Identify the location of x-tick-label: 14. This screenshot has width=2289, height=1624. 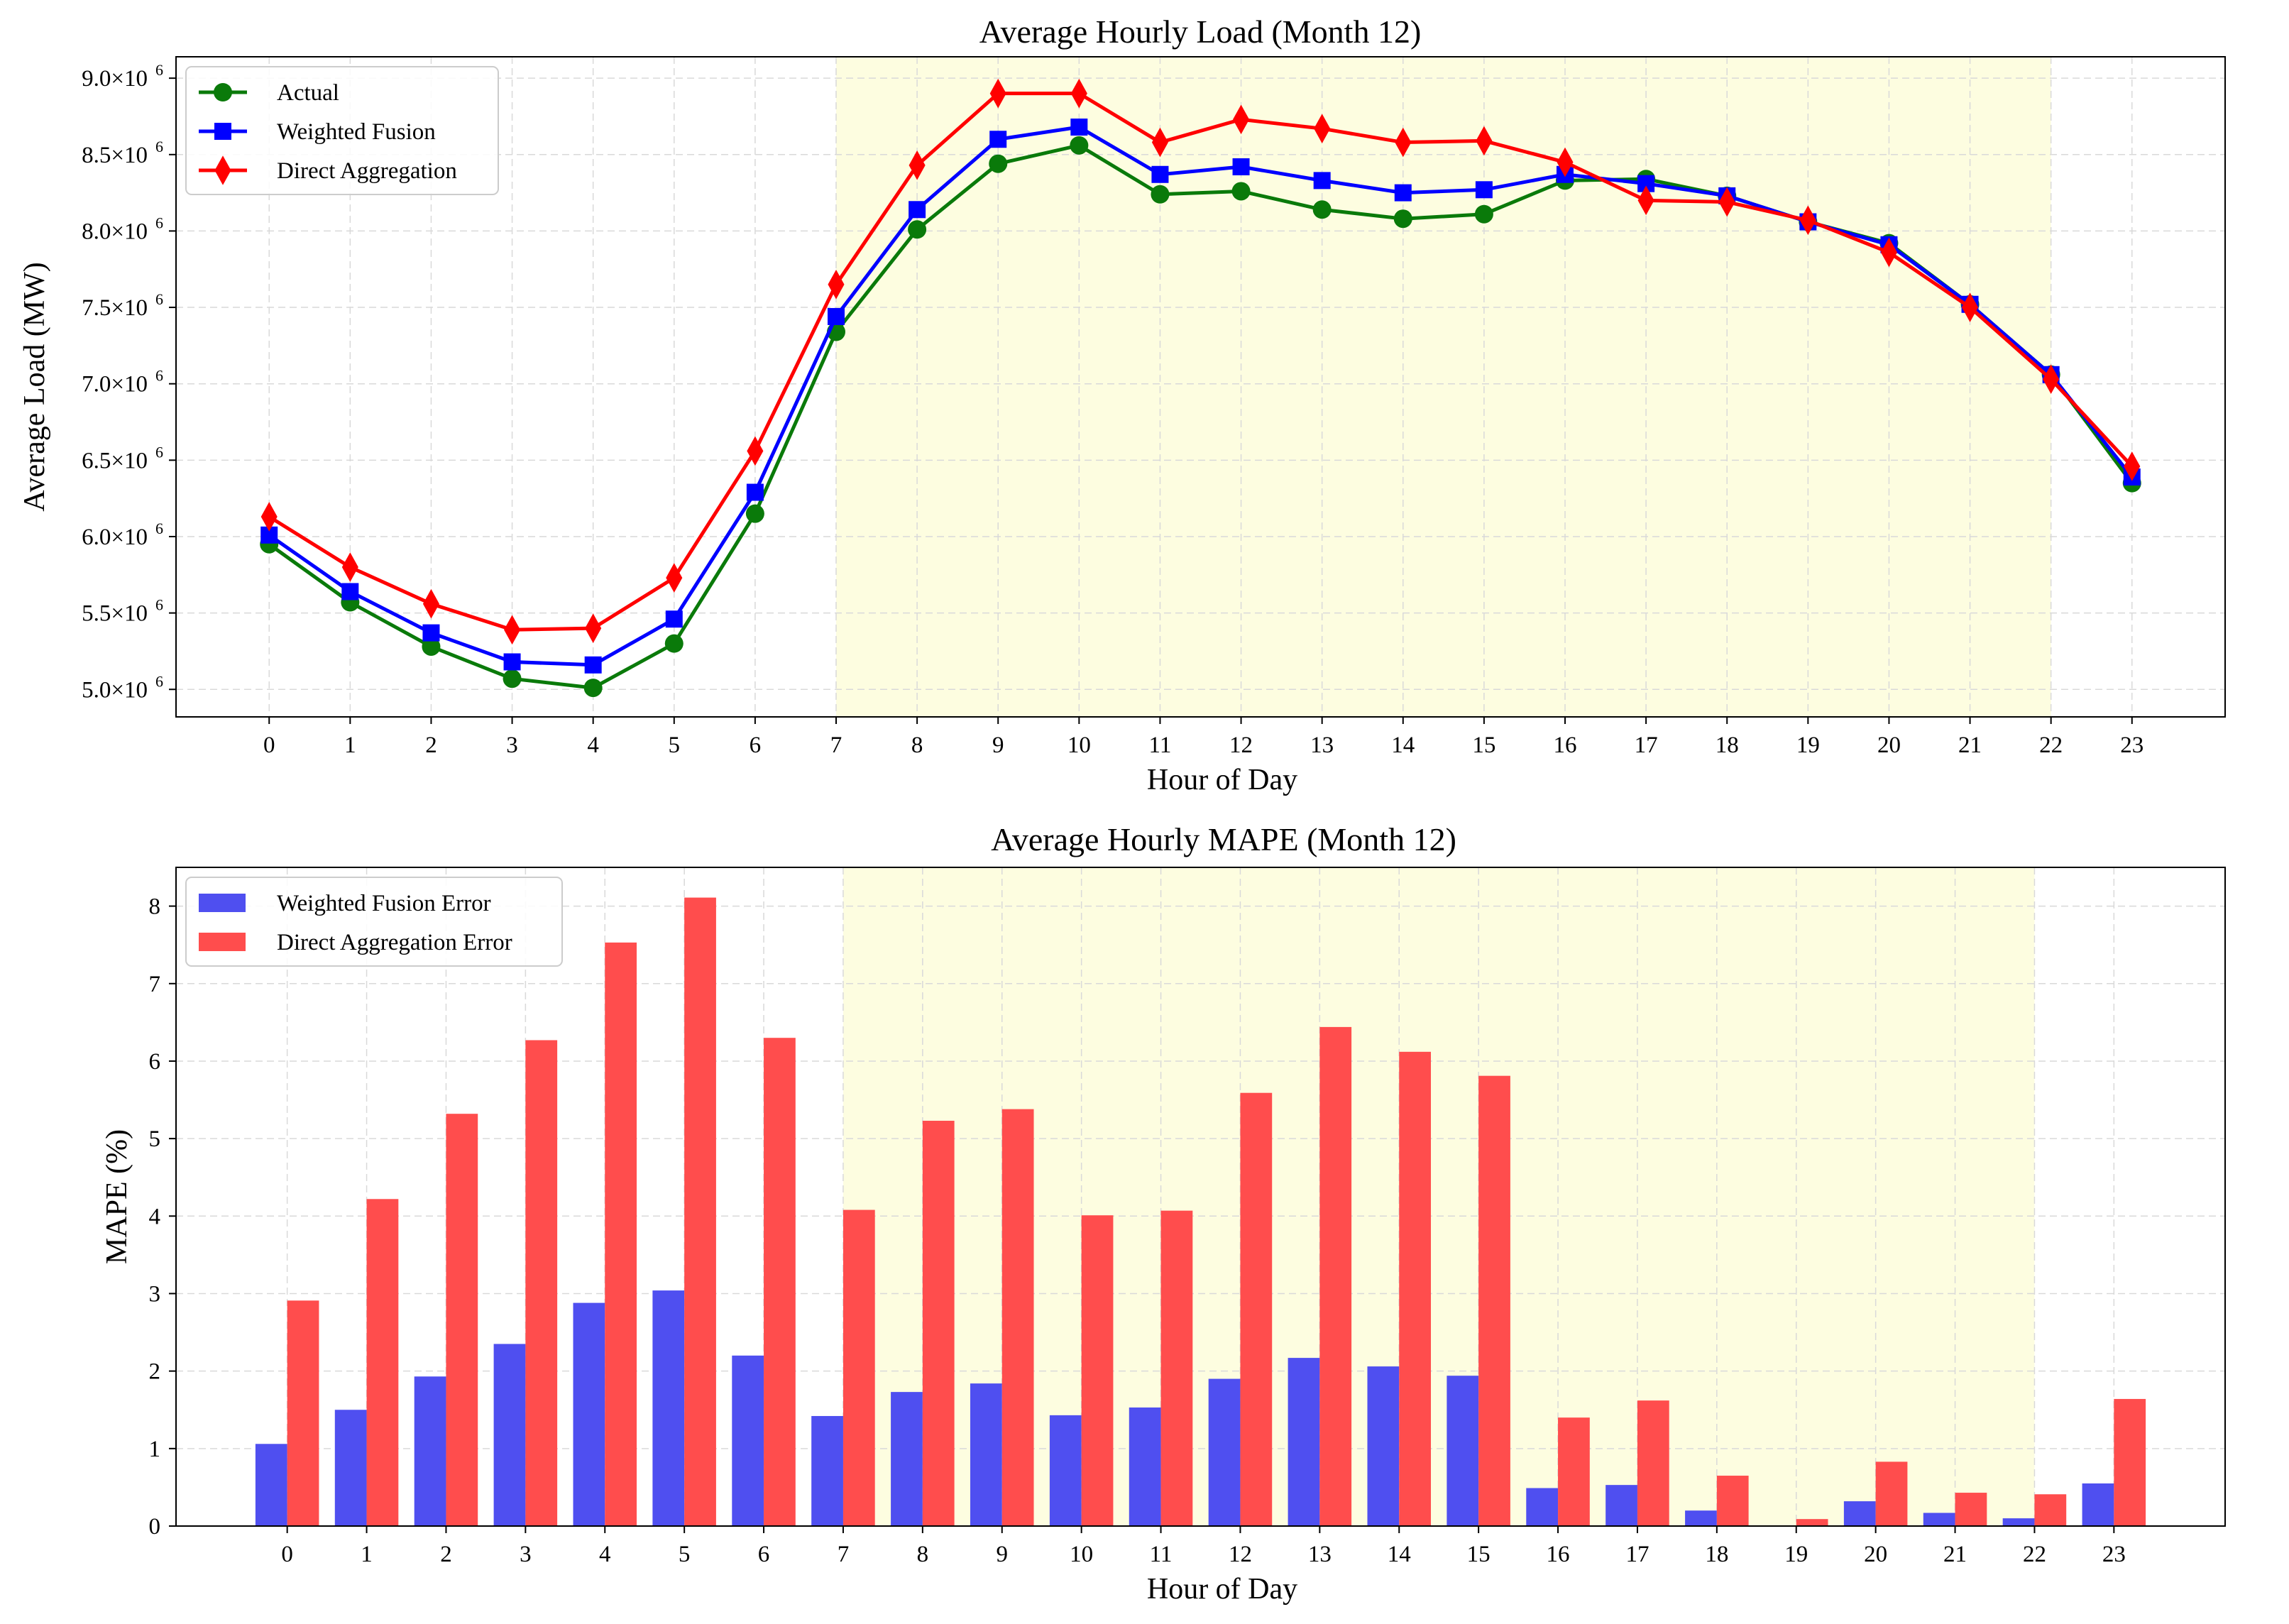
(1403, 745).